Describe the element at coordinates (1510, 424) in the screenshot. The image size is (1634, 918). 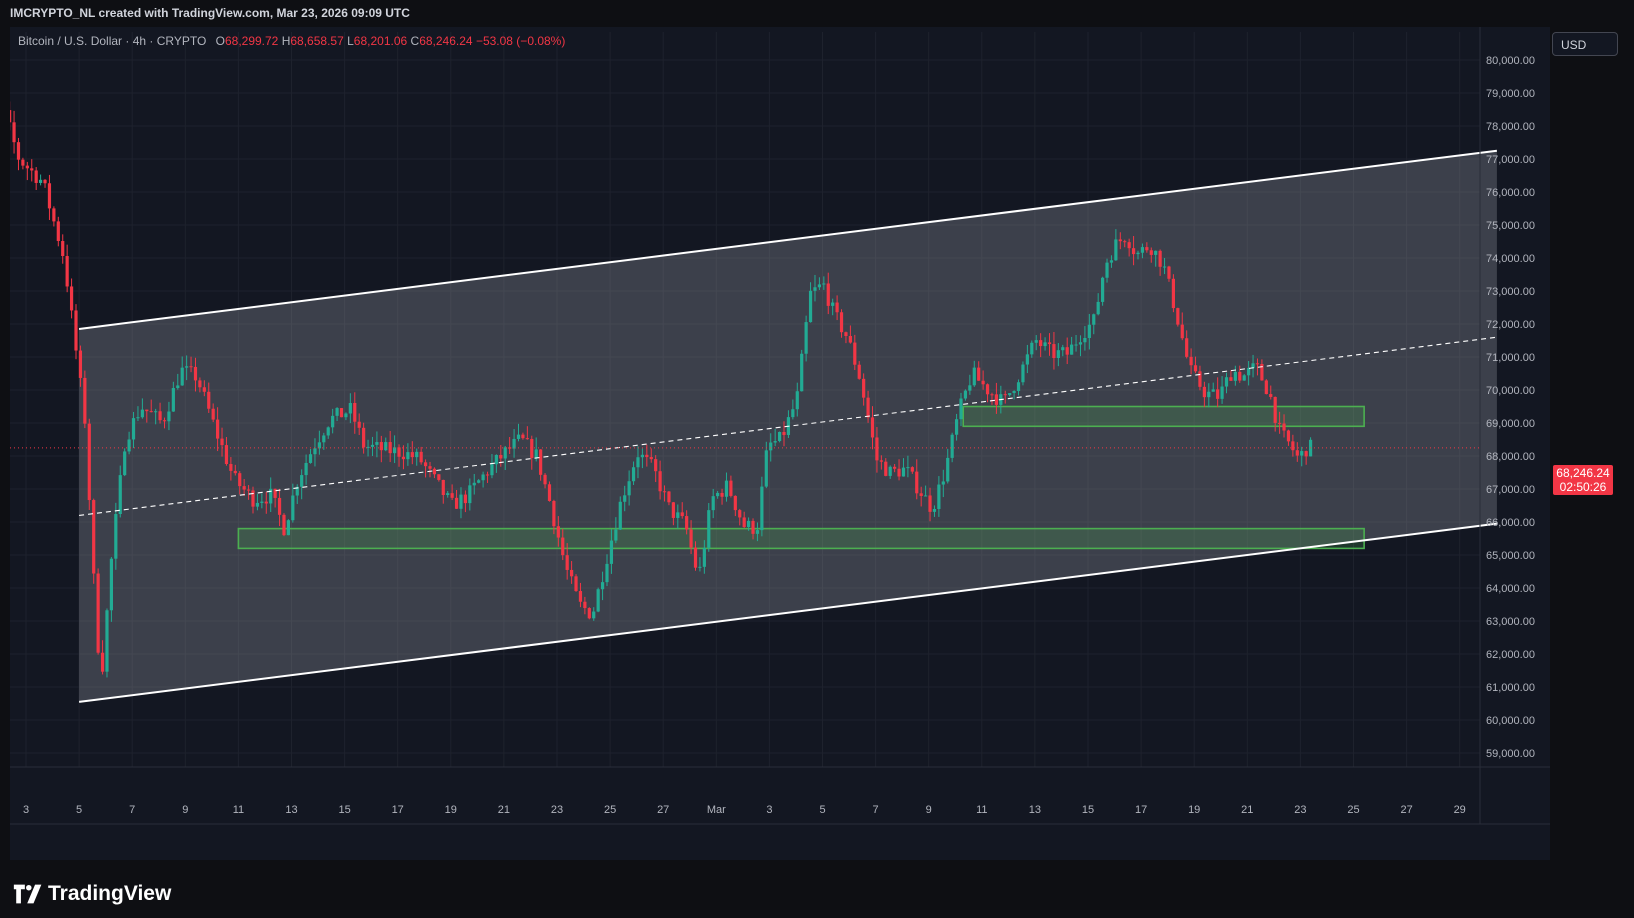
I see `price-tick-label: 69,000.00` at that location.